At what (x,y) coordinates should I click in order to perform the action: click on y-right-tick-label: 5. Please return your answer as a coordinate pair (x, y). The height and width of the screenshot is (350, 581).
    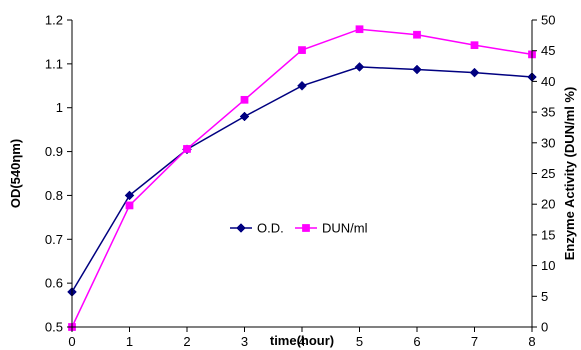
    Looking at the image, I should click on (544, 296).